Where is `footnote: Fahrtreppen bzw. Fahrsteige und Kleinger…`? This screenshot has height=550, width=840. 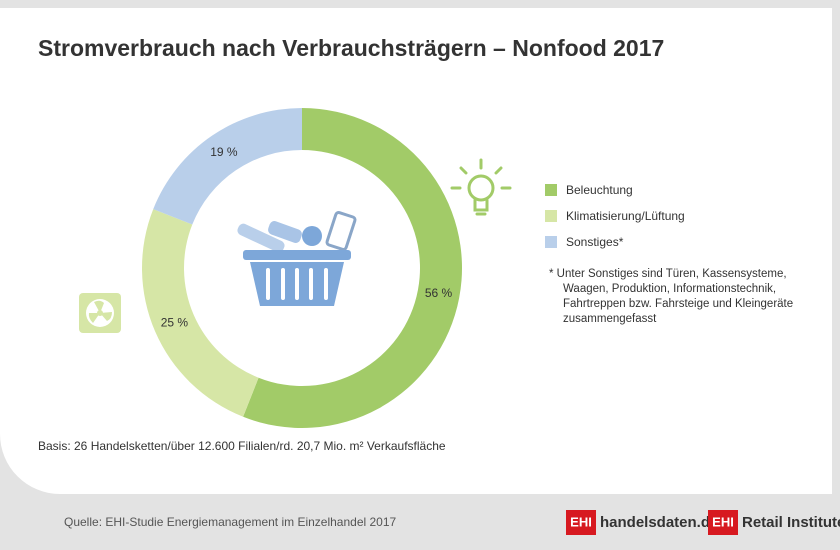
footnote: Fahrtreppen bzw. Fahrsteige und Kleinger… is located at coordinates (678, 304).